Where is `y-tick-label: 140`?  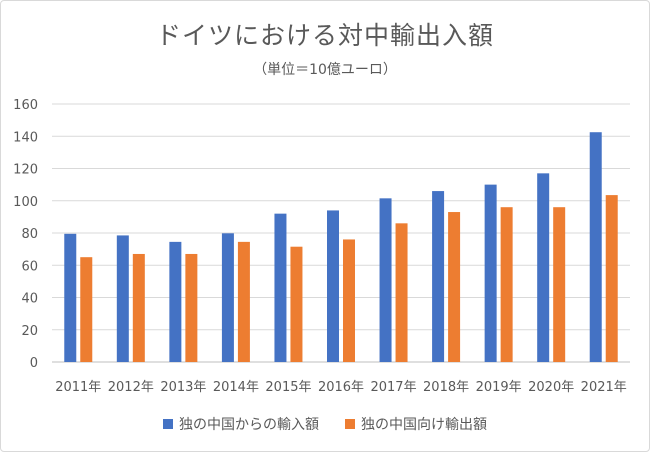 y-tick-label: 140 is located at coordinates (25, 137).